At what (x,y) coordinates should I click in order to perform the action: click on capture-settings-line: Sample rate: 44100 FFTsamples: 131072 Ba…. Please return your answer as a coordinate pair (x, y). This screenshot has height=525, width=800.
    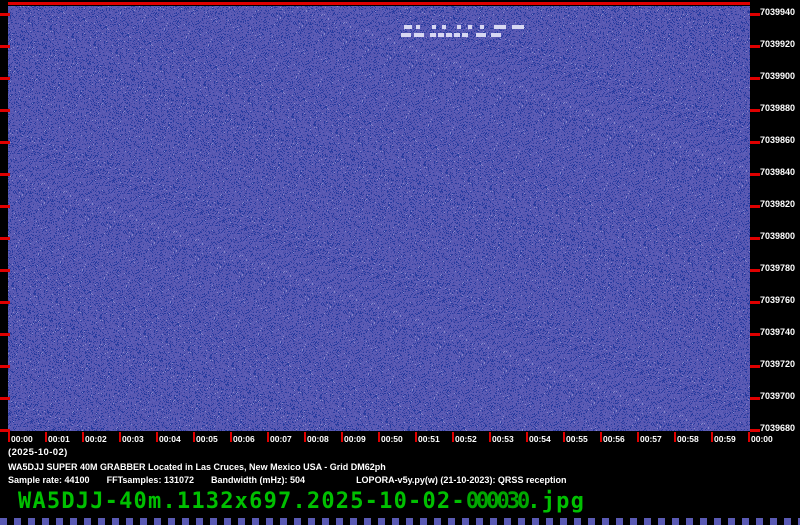
    Looking at the image, I should click on (287, 480).